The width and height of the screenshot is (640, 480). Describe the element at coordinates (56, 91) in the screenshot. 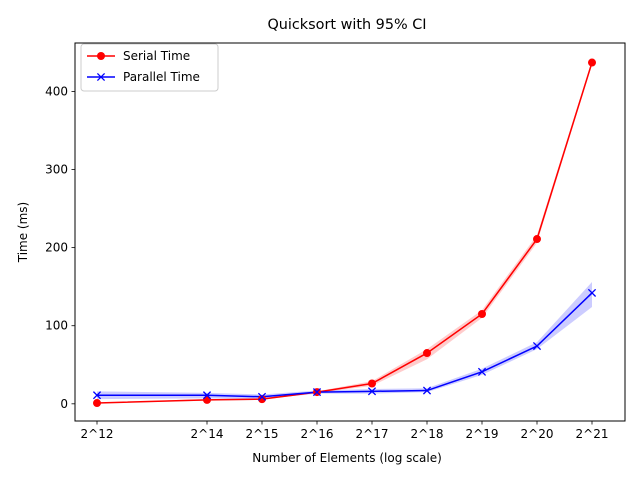

I see `y-tick-label: 400` at that location.